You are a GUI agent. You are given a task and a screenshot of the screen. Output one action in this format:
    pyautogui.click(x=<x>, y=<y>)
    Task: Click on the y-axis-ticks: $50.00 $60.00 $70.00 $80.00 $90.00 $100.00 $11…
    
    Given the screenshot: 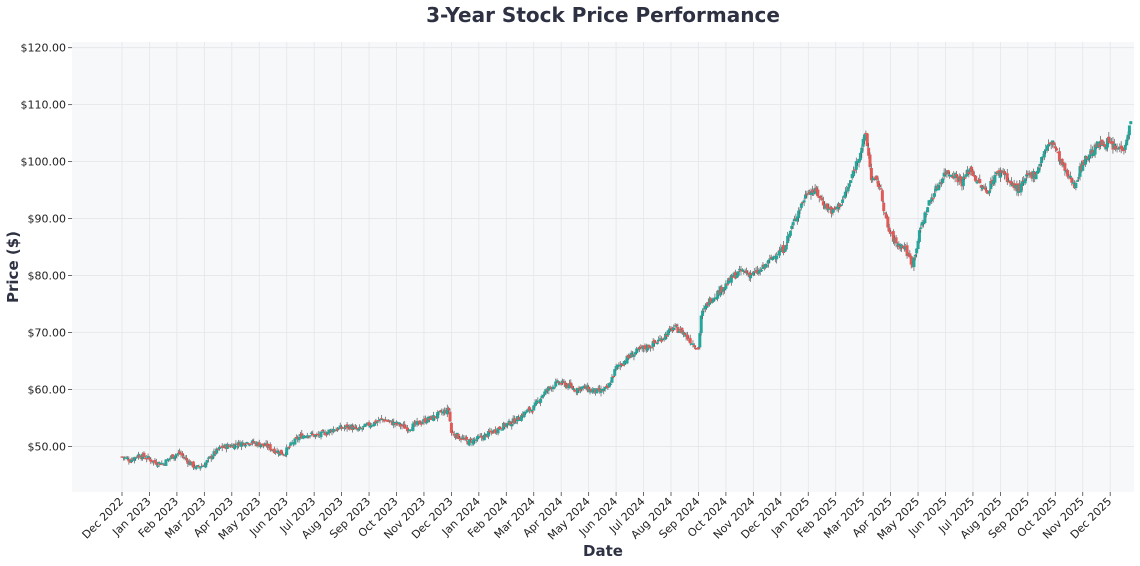 What is the action you would take?
    pyautogui.click(x=46, y=247)
    